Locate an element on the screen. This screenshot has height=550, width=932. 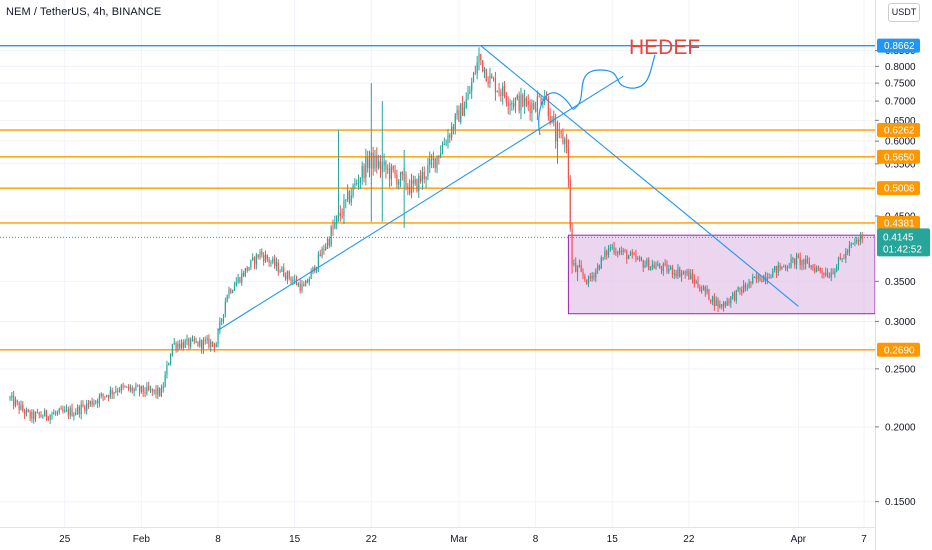
y-tick-label: 0.7000 is located at coordinates (900, 102).